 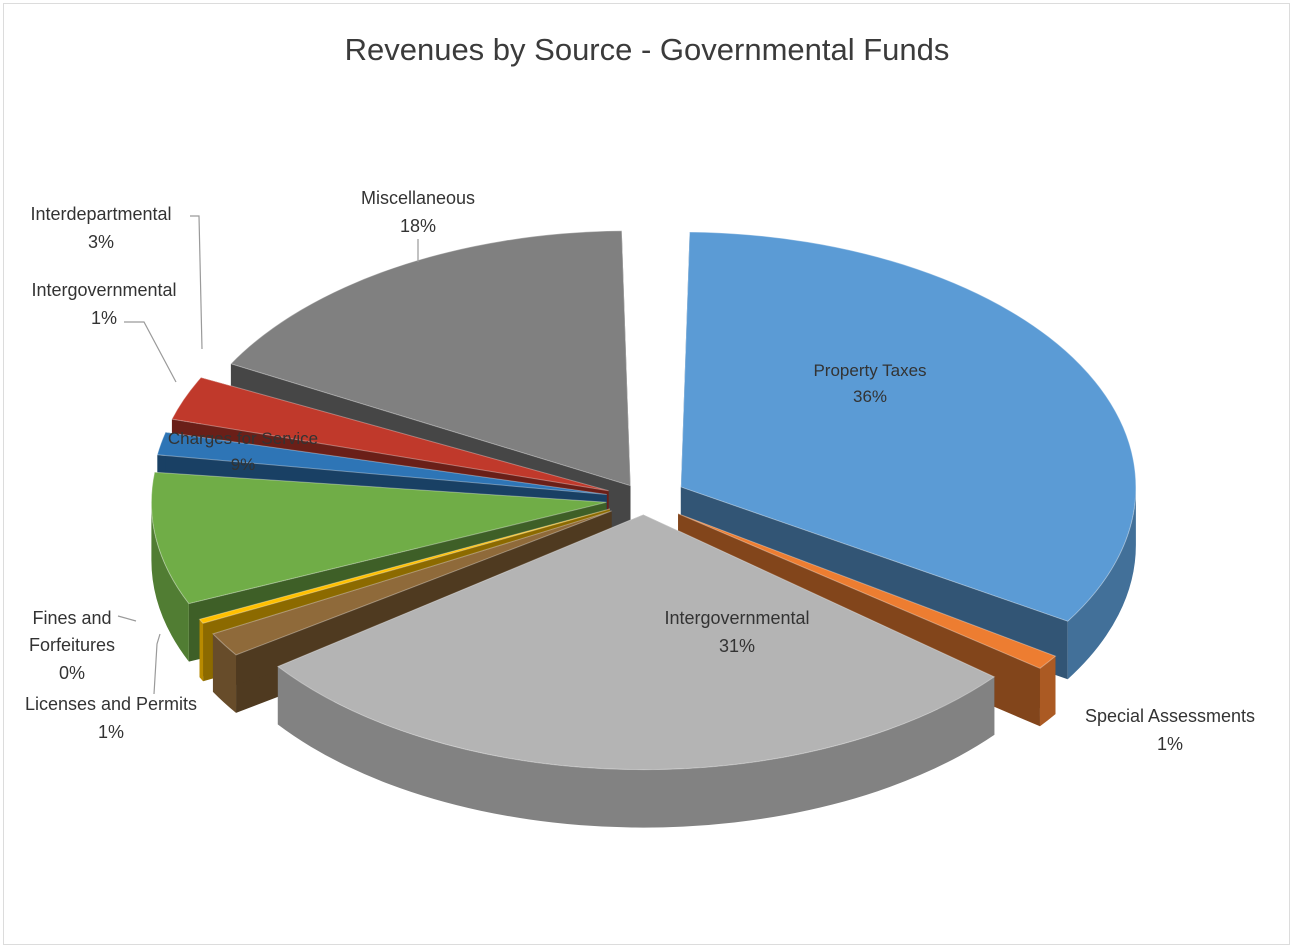 What do you see at coordinates (72, 673) in the screenshot?
I see `data-label-fines-value: 0%` at bounding box center [72, 673].